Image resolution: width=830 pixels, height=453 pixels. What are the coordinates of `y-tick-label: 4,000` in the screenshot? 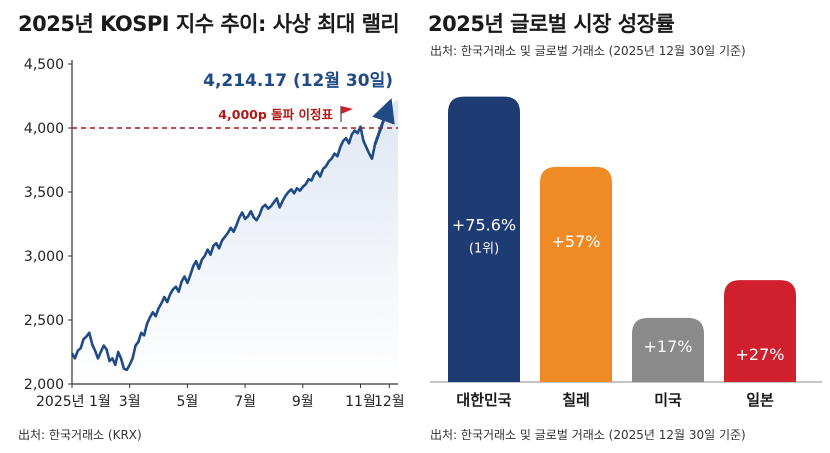 It's located at (44, 129).